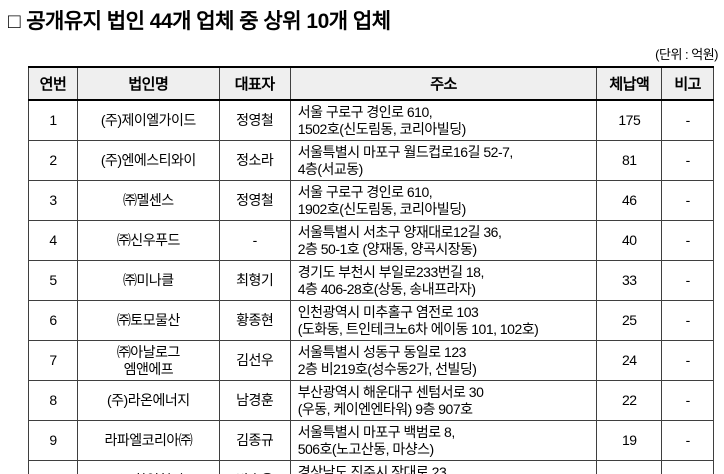 This screenshot has height=474, width=724. Describe the element at coordinates (254, 360) in the screenshot. I see `cell-ceo: 김선우` at that location.